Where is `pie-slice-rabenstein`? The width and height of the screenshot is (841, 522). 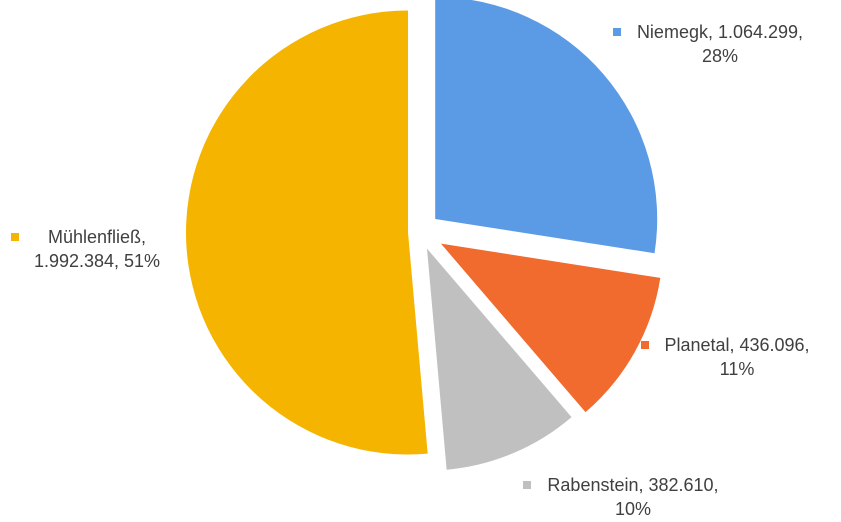
pie-slice-rabenstein is located at coordinates (499, 359).